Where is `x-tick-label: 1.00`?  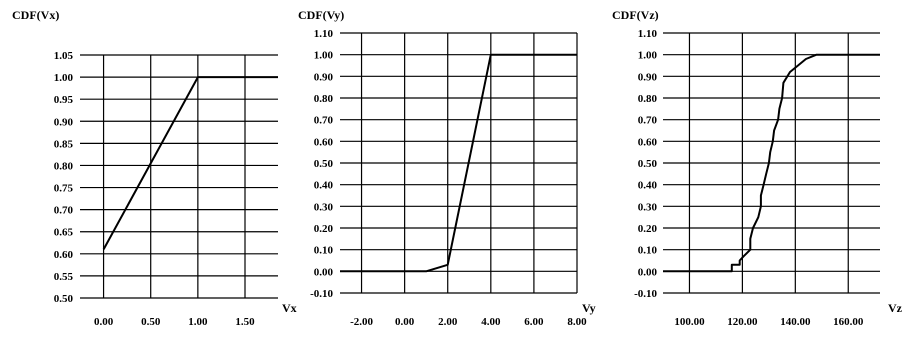
x-tick-label: 1.00 is located at coordinates (198, 322).